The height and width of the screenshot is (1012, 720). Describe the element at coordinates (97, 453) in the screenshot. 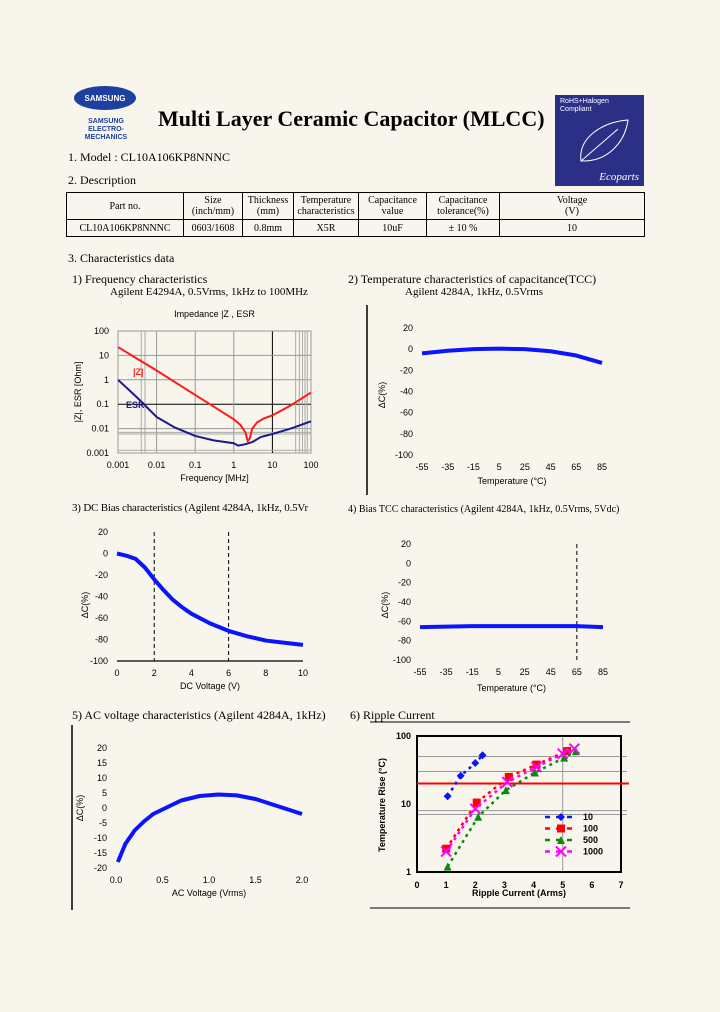

I see `y-tick-label: 0.001` at that location.